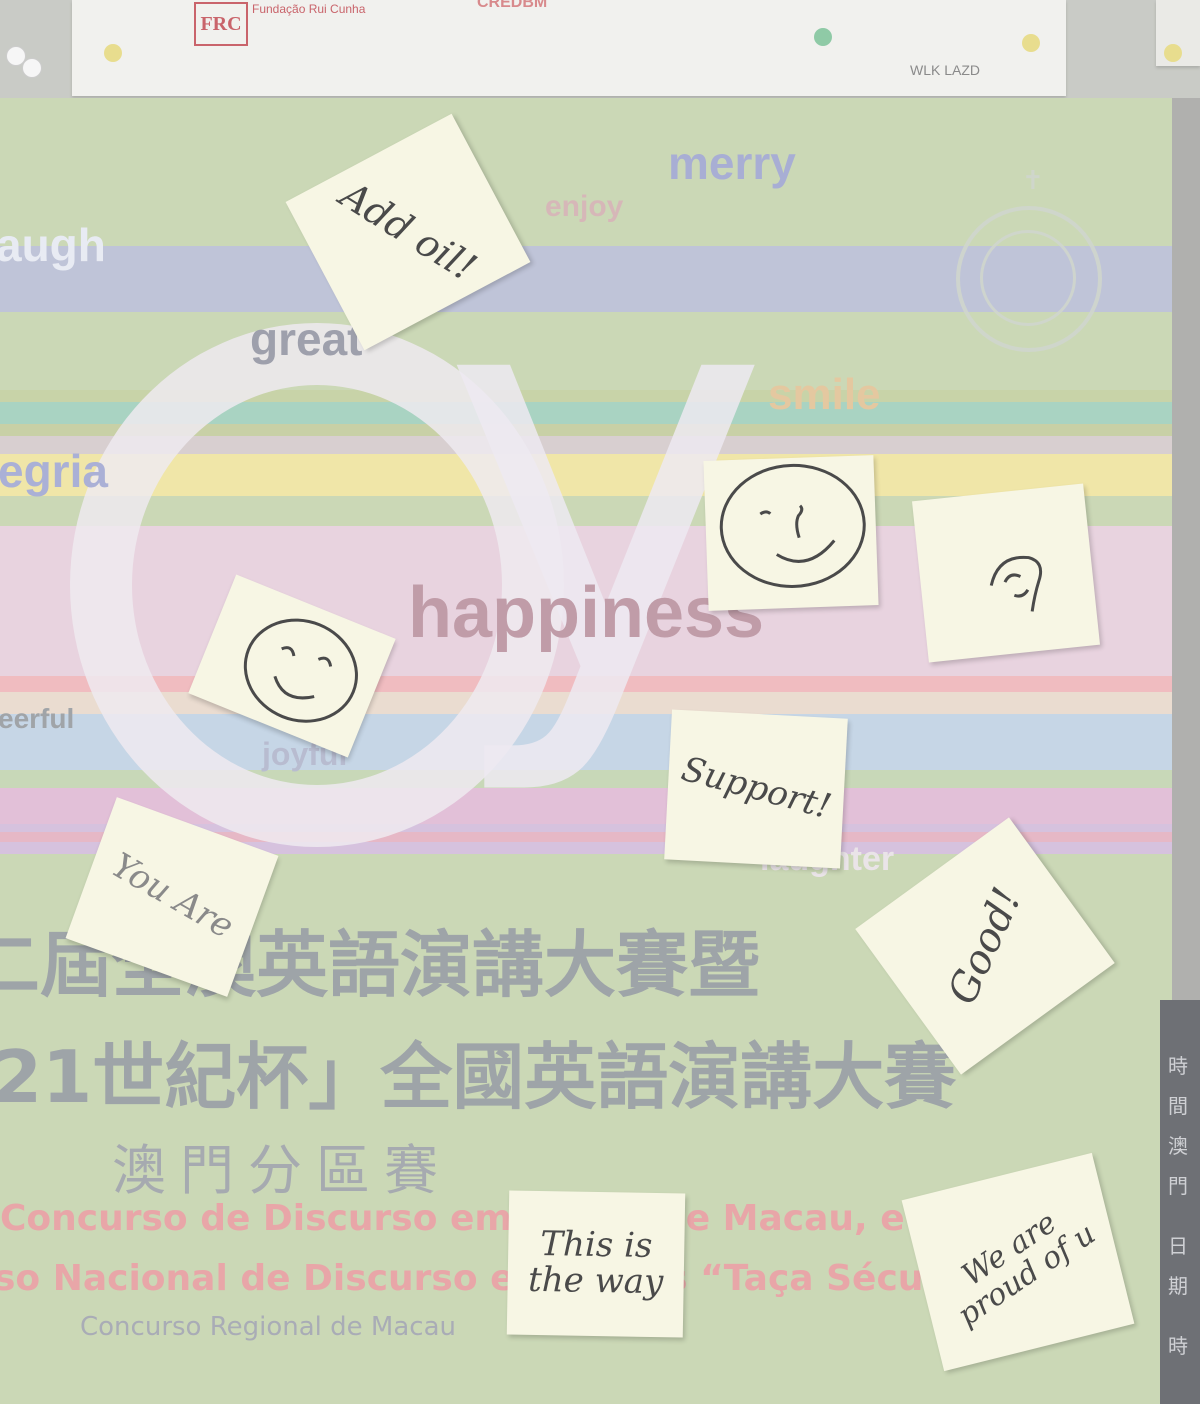 This screenshot has height=1404, width=1200. I want to click on note-text: Support!, so click(756, 788).